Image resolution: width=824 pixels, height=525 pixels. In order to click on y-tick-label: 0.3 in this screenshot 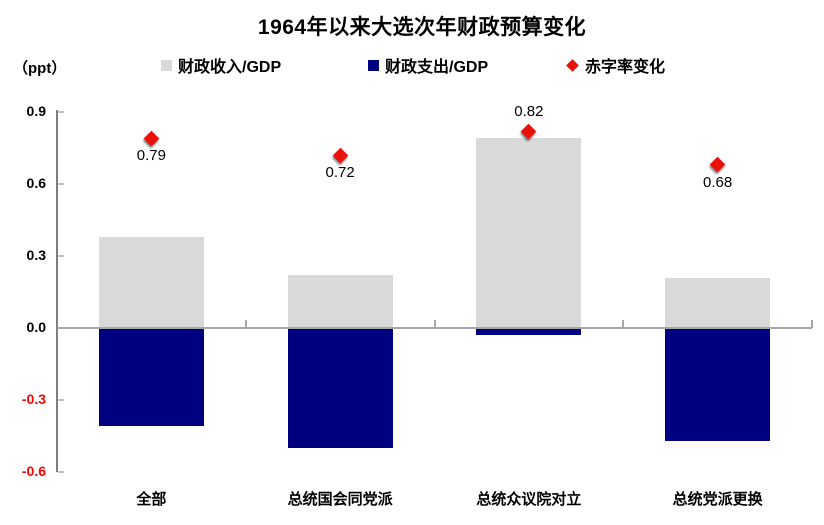, I will do `click(36, 255)`.